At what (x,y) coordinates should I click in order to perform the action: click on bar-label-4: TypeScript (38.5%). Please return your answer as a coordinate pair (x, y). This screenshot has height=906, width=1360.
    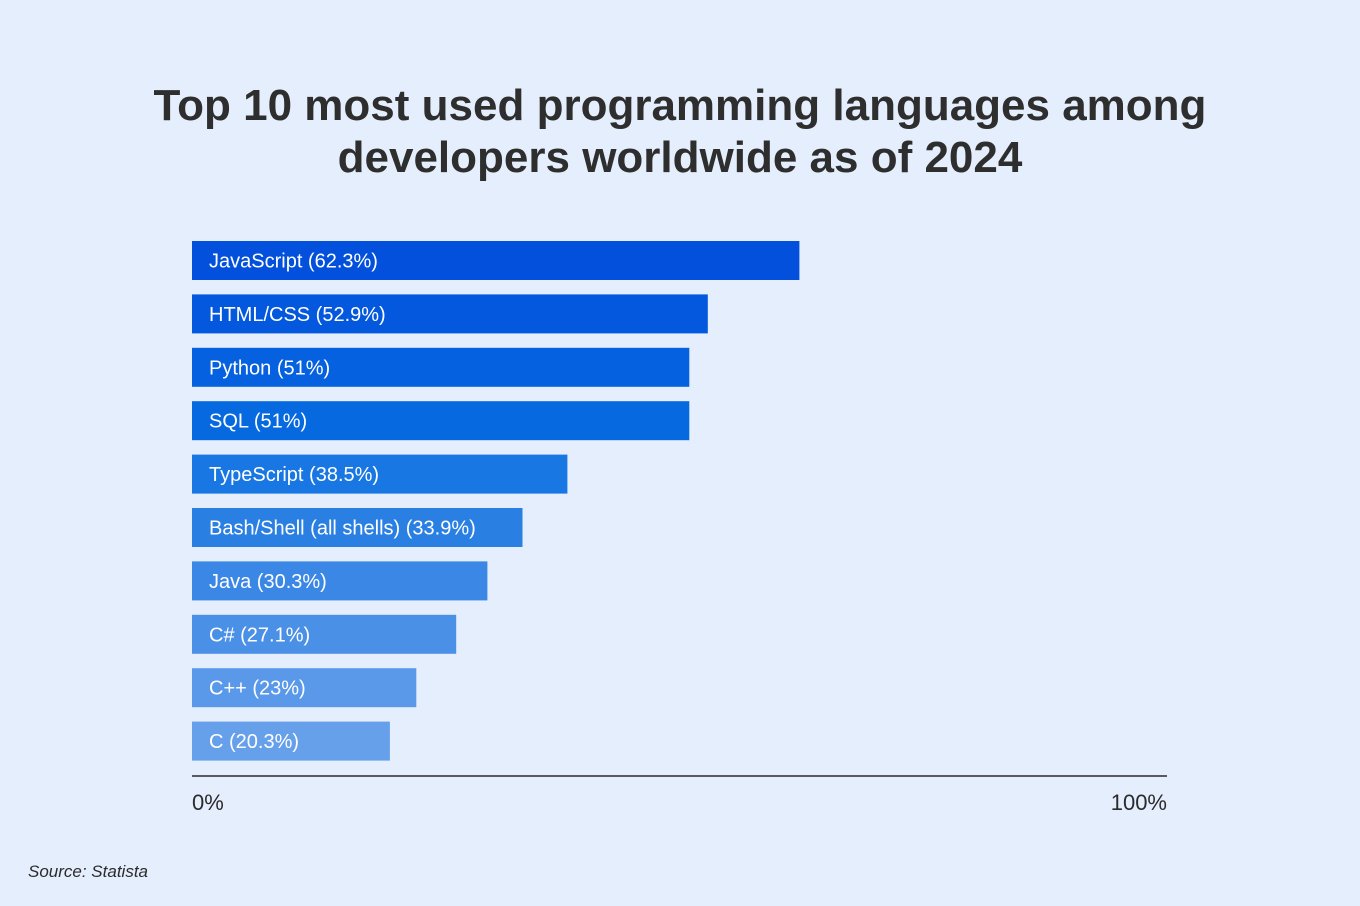
    Looking at the image, I should click on (294, 475).